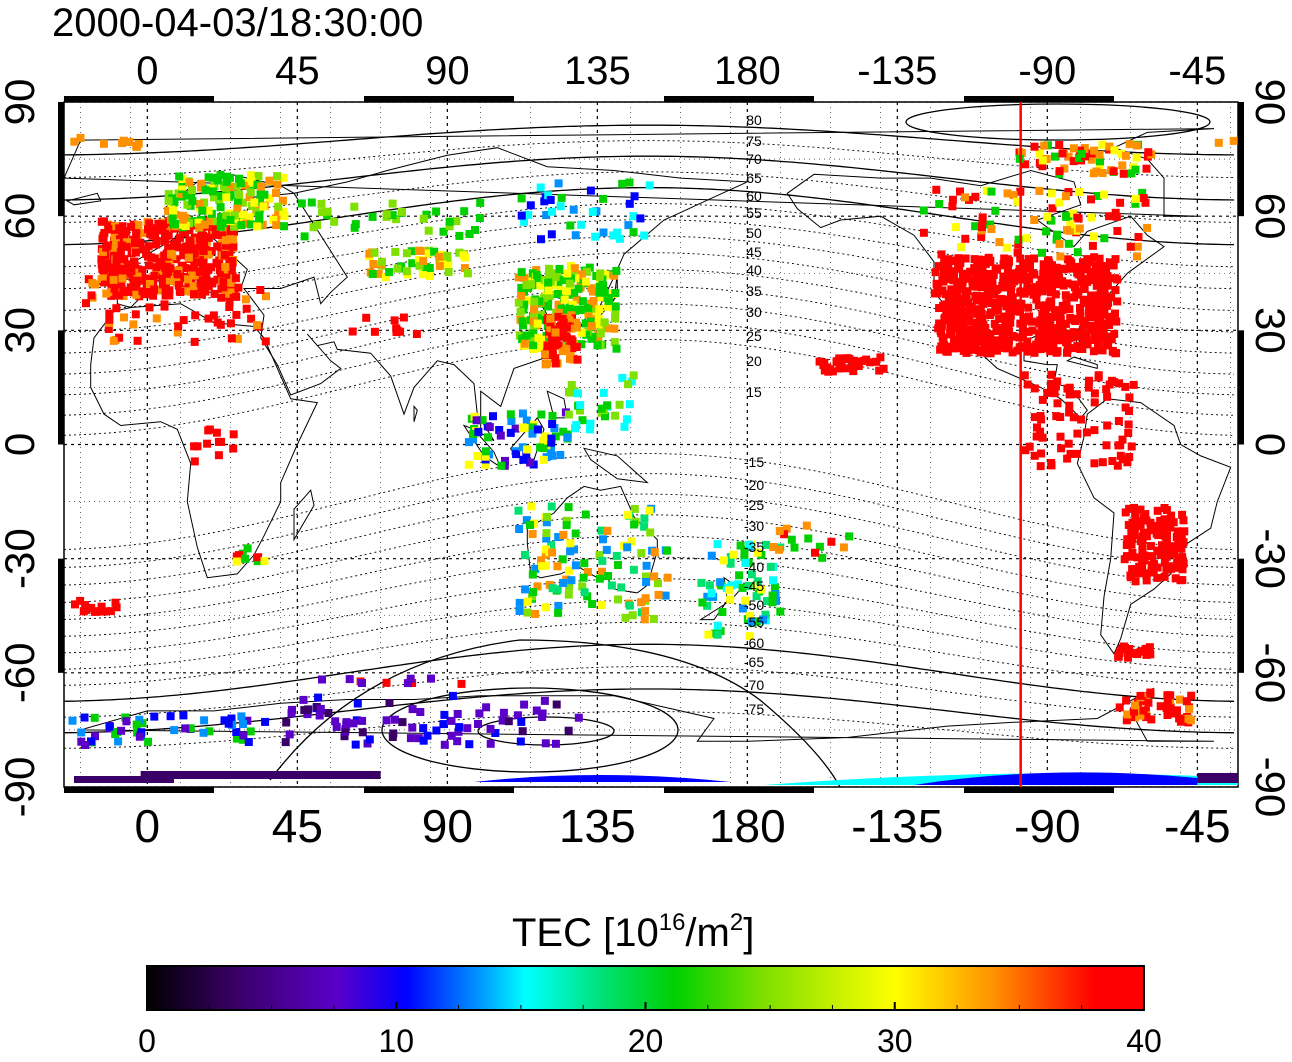  I want to click on colorbar-label-prefix: TEC [10, so click(585, 933).